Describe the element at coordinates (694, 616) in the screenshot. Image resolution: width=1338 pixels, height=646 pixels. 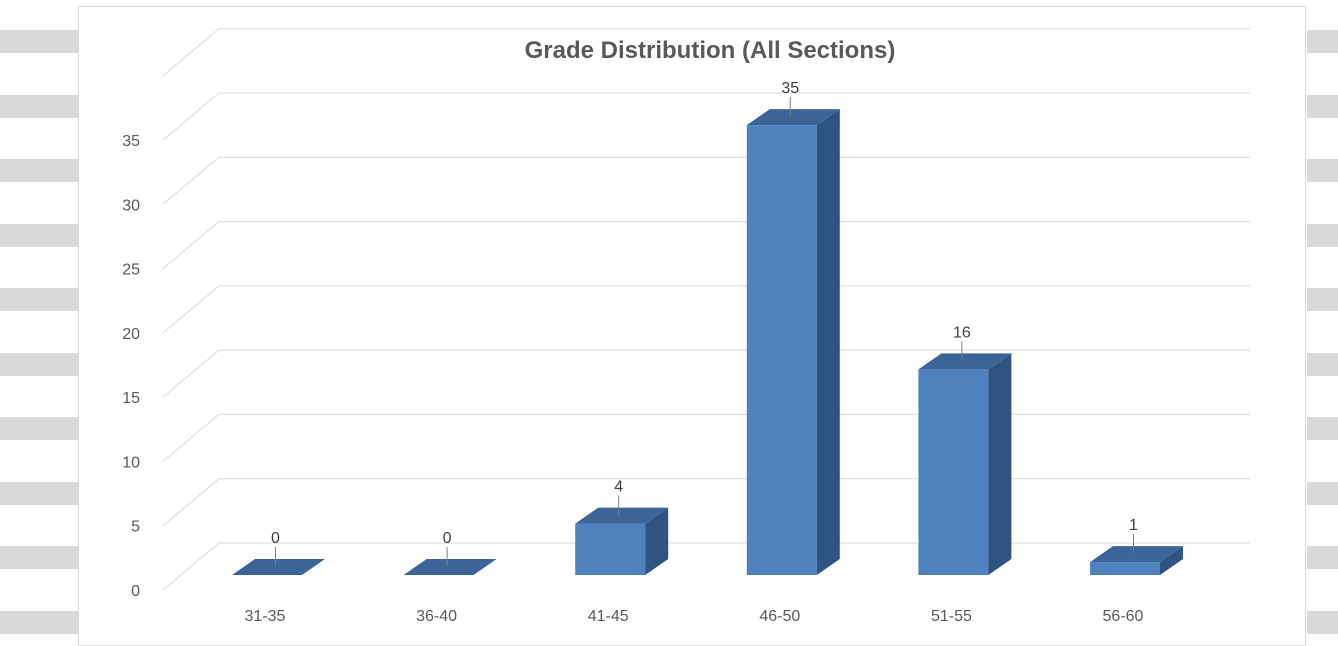
I see `x-axis-tick-labels: 31-35 36-40 41-45 46-50 51-55 56-60` at that location.